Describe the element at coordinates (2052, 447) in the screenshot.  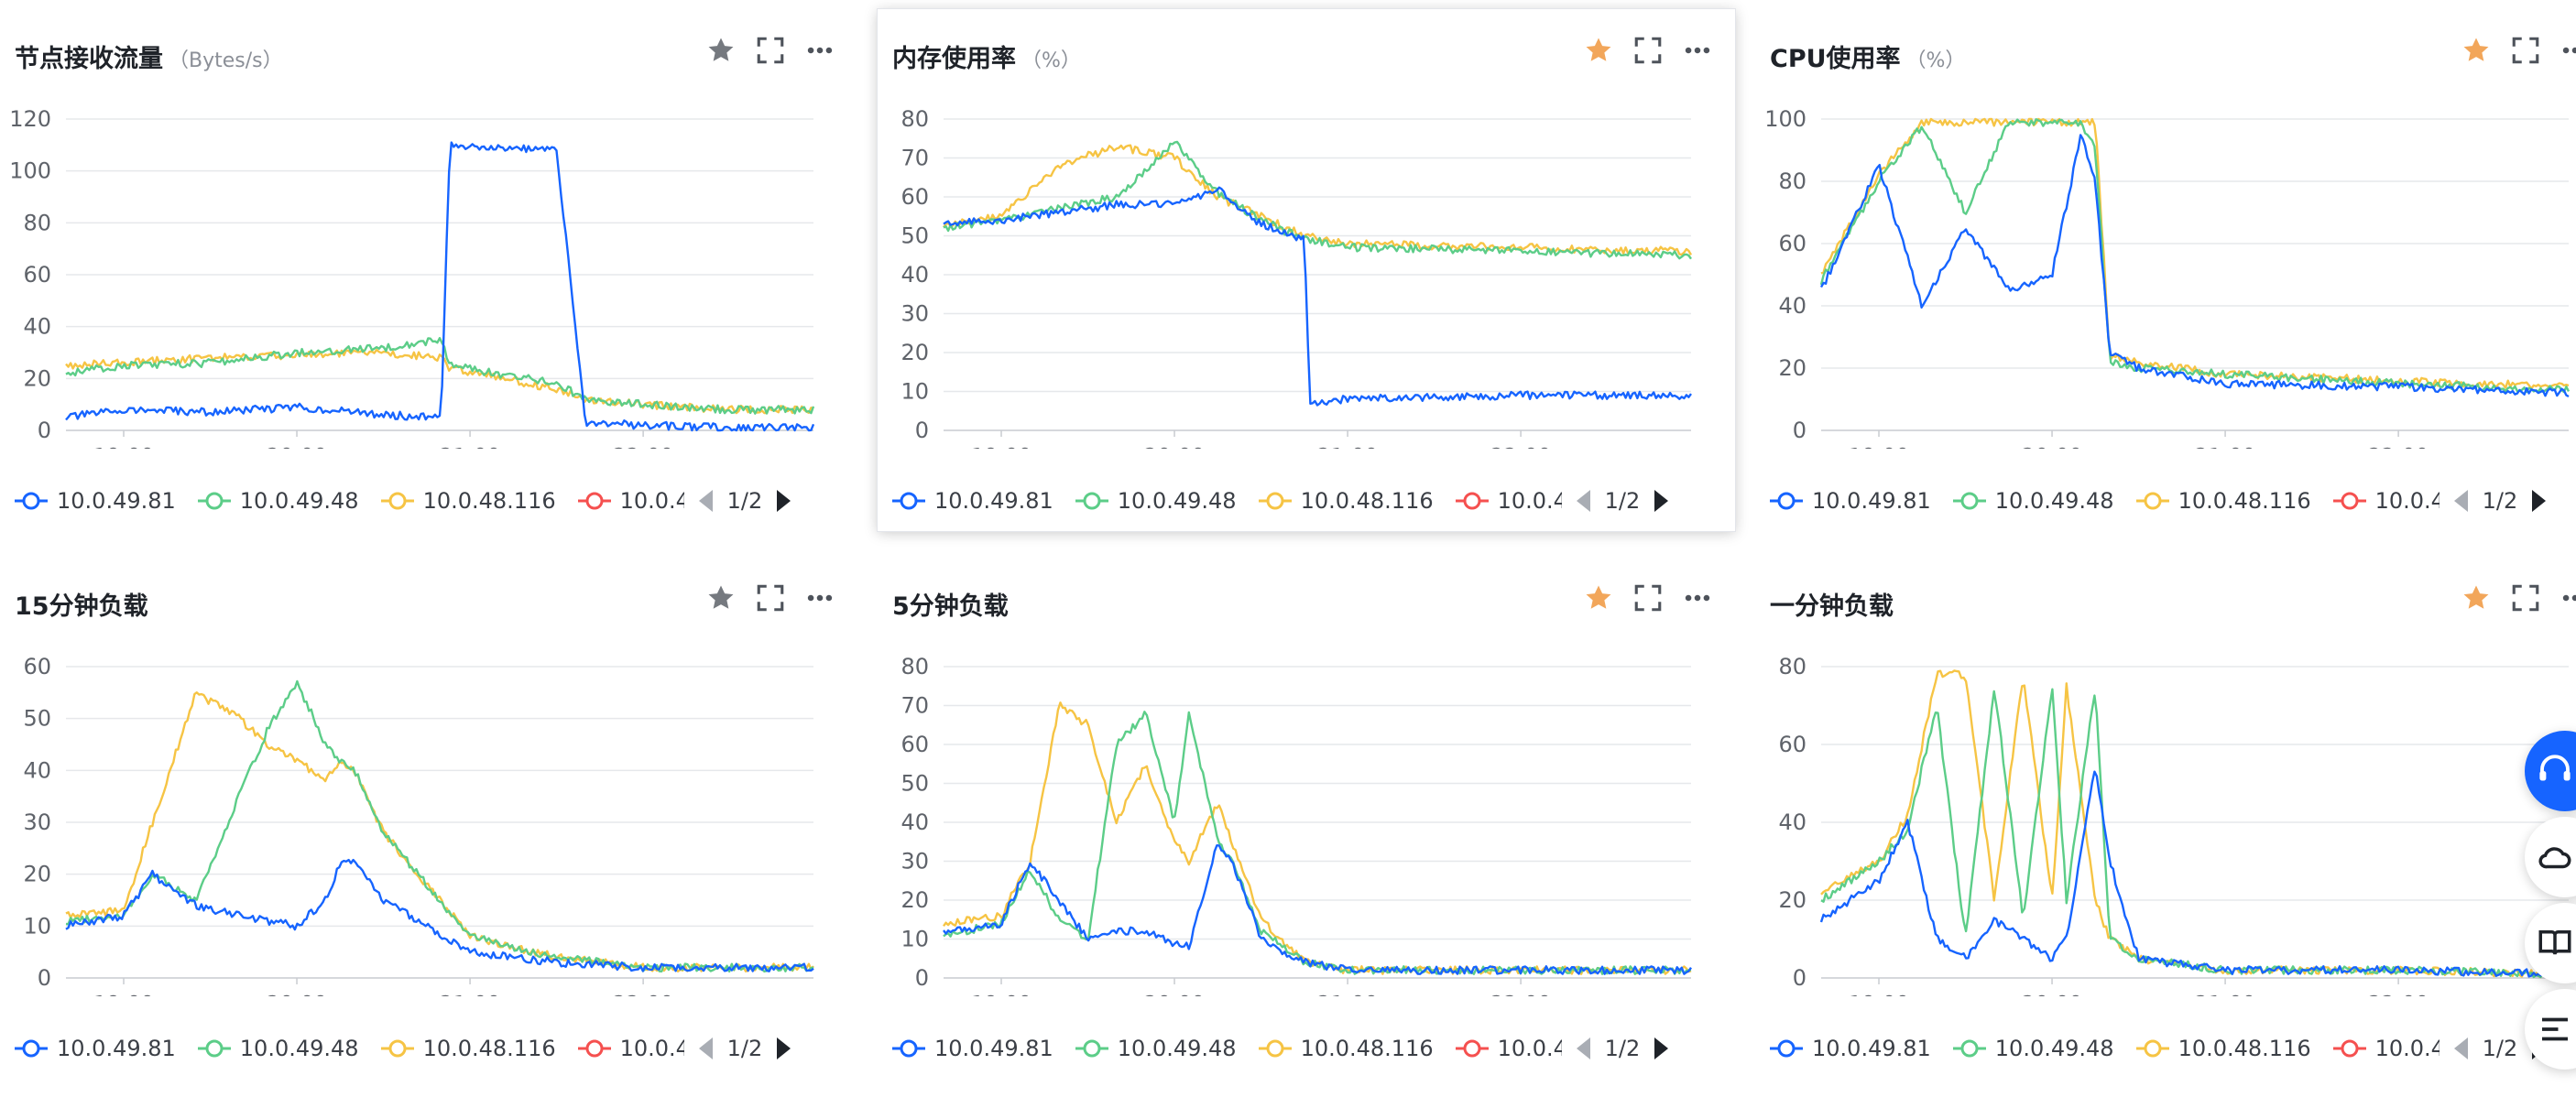
I see `x-tick-label: 20:00` at that location.